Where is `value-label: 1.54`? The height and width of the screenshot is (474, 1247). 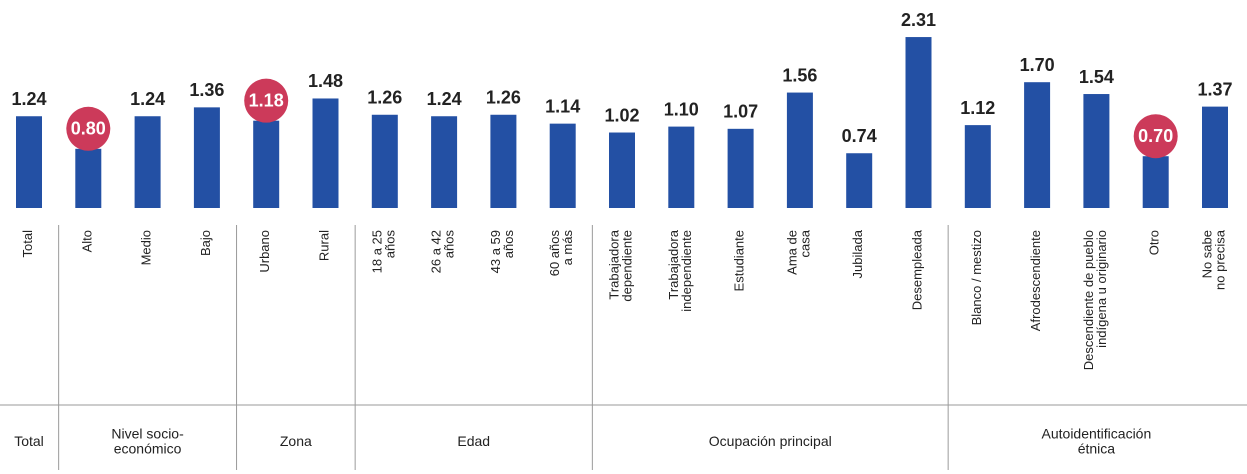
value-label: 1.54 is located at coordinates (1096, 77).